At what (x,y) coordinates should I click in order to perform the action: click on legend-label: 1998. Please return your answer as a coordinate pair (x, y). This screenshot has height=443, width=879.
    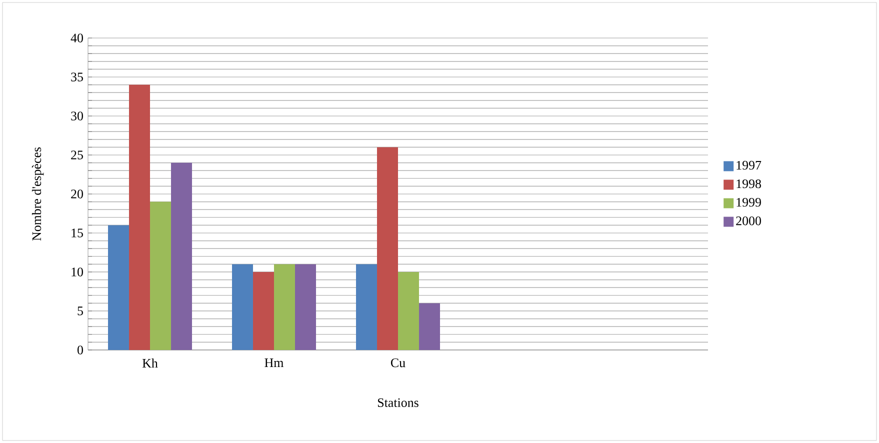
    Looking at the image, I should click on (748, 183).